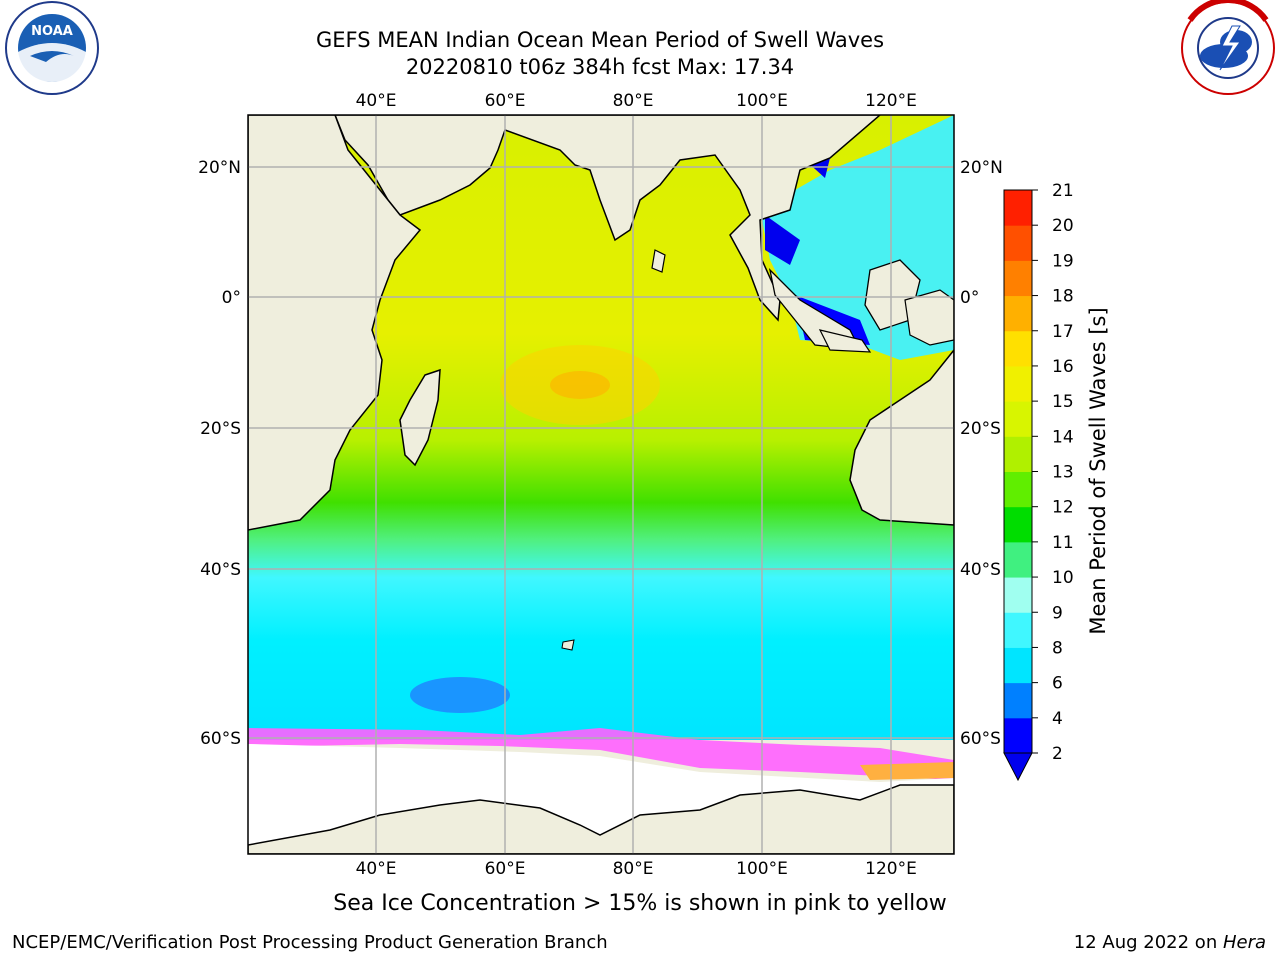 Image resolution: width=1280 pixels, height=960 pixels. Describe the element at coordinates (376, 869) in the screenshot. I see `lon-label-bottom: 40°E` at that location.